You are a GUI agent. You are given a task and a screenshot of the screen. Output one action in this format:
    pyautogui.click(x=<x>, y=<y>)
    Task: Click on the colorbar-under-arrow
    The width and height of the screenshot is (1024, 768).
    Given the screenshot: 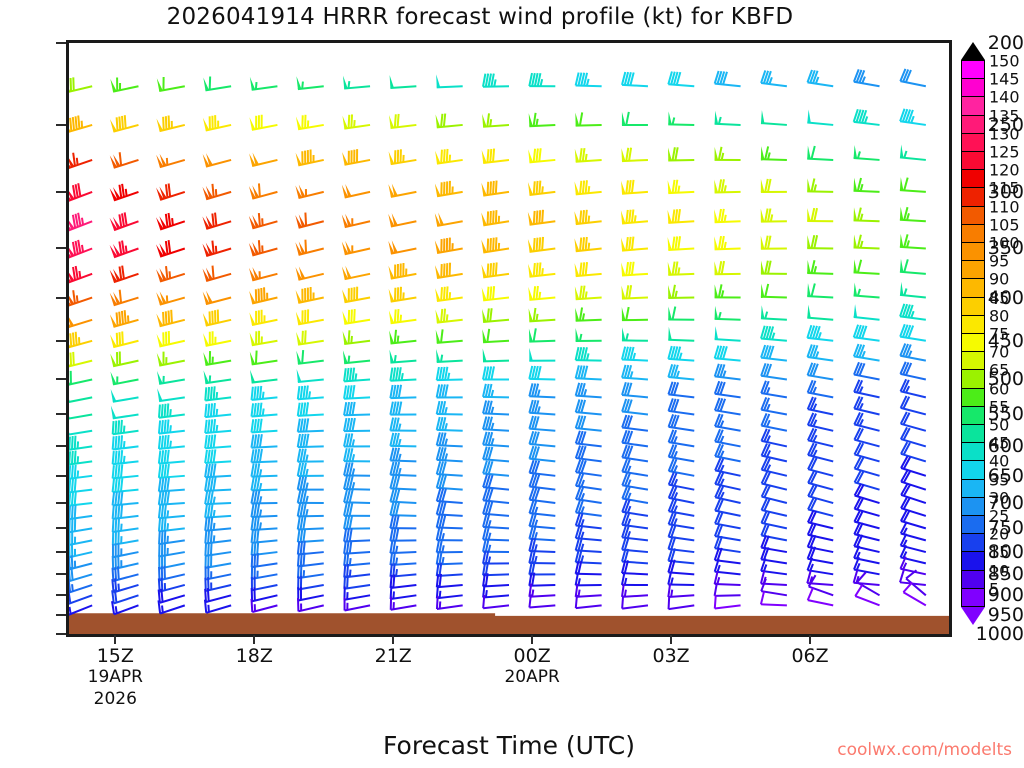 What is the action you would take?
    pyautogui.click(x=973, y=616)
    